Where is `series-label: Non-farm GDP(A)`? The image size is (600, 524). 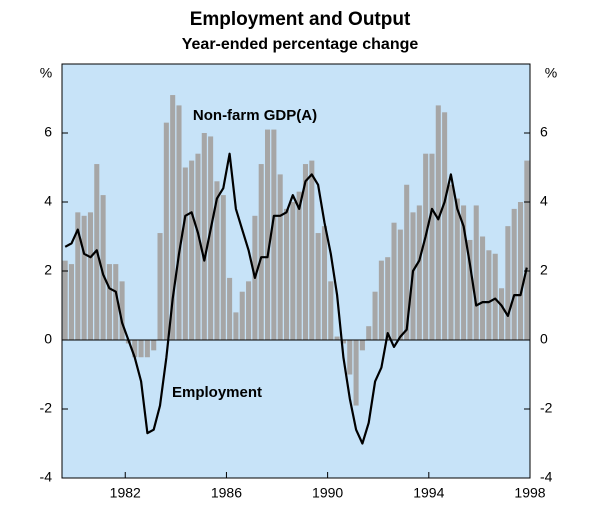 series-label: Non-farm GDP(A) is located at coordinates (255, 115).